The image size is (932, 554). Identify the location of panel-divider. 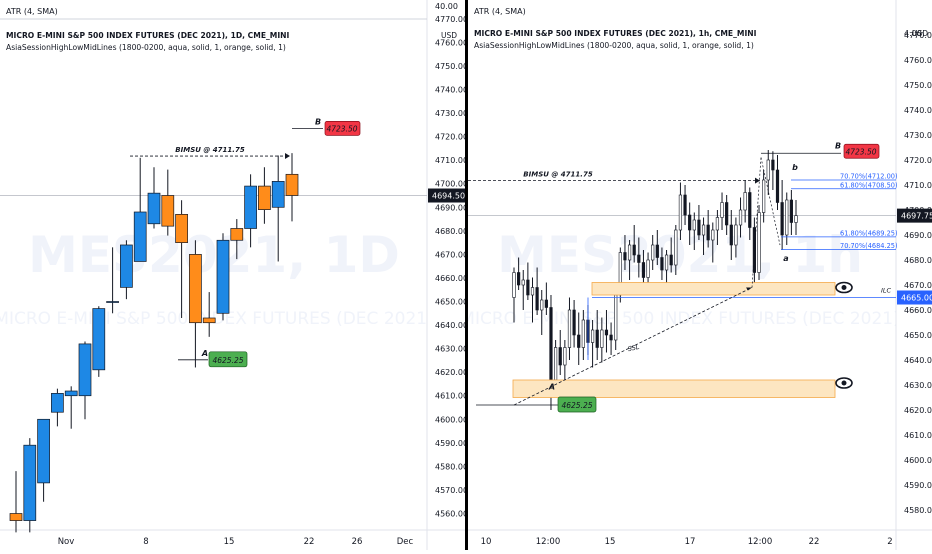
(466, 275).